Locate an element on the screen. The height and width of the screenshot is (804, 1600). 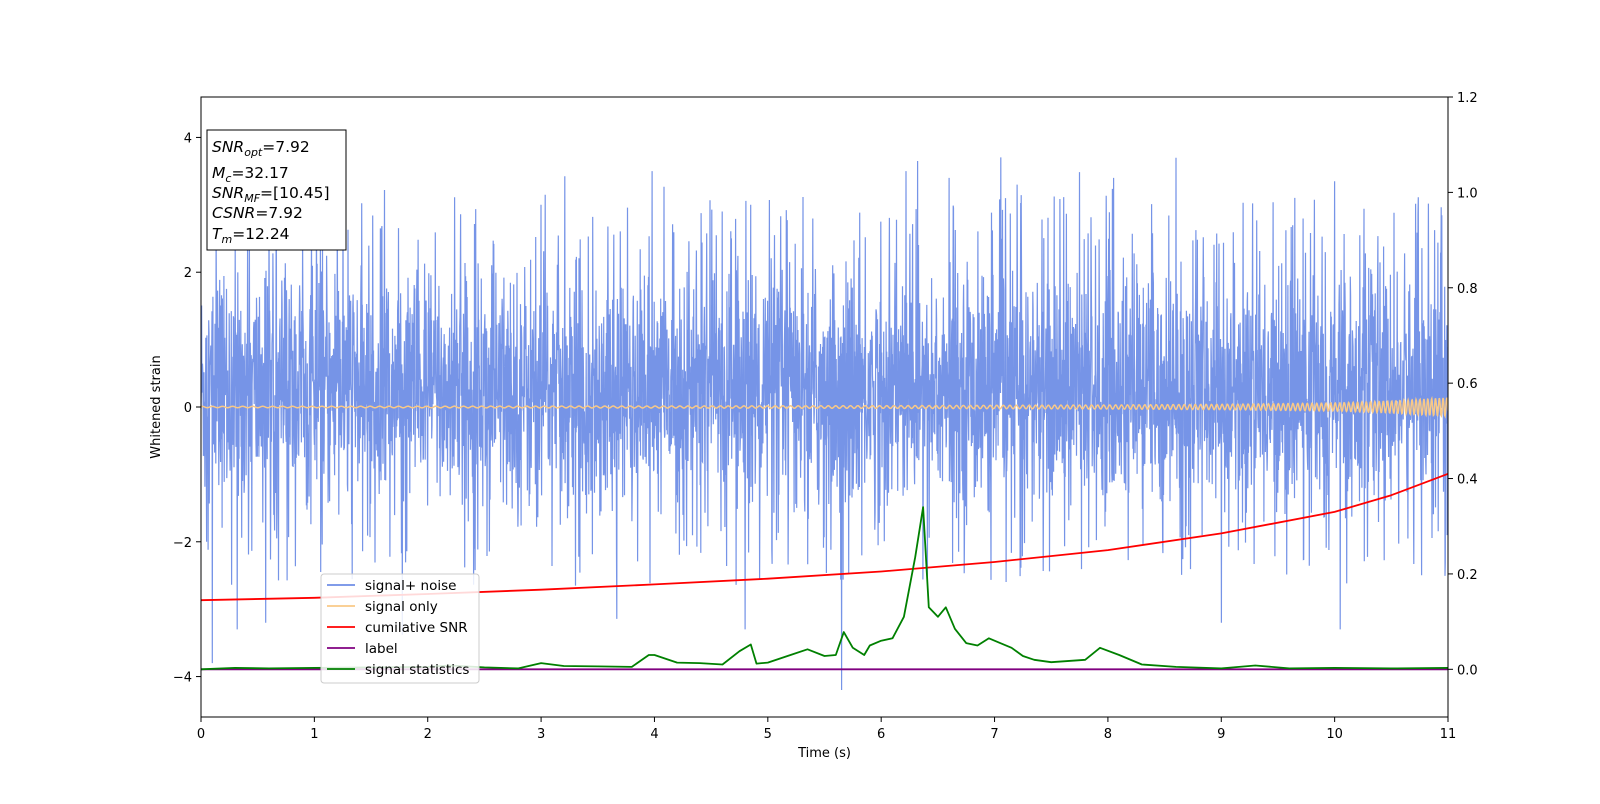
legend-label-label: label is located at coordinates (381, 649).